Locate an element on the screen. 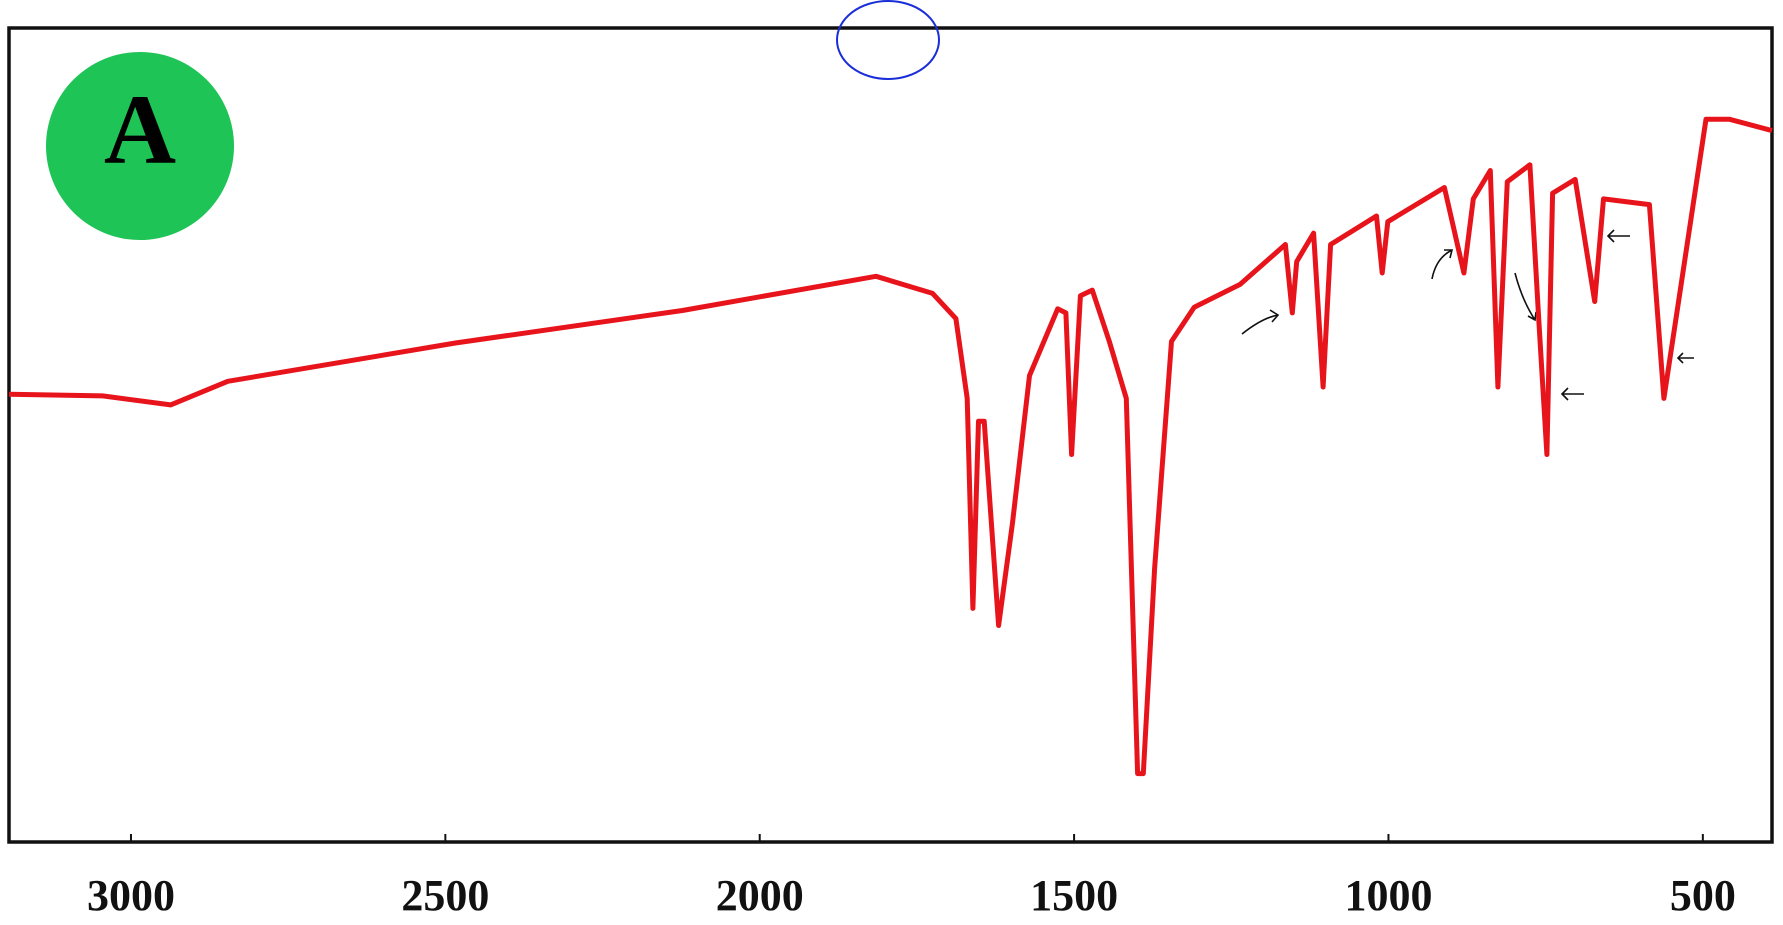 The width and height of the screenshot is (1783, 925). x-tick-label: 1500 is located at coordinates (1074, 895).